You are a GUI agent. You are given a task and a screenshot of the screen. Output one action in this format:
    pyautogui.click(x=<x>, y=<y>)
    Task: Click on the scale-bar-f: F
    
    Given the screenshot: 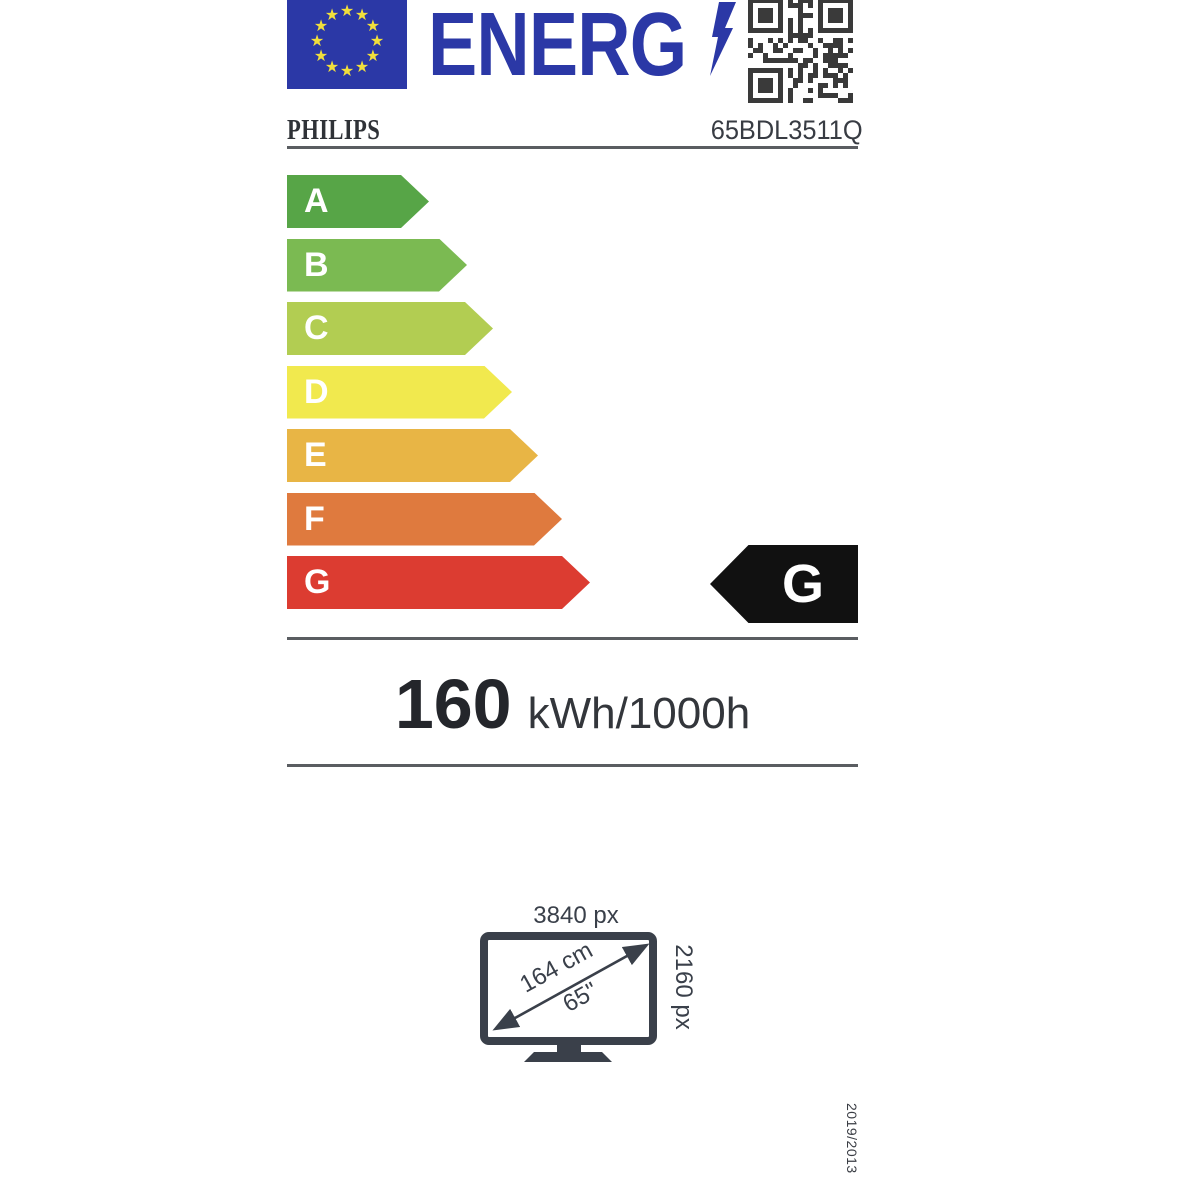 What is the action you would take?
    pyautogui.click(x=424, y=519)
    